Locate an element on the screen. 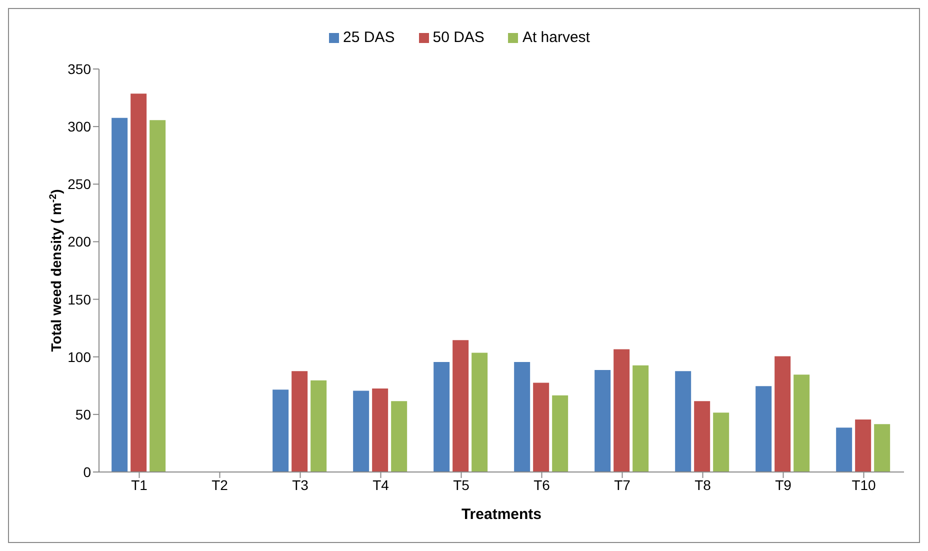  legend-label: 50 DAS is located at coordinates (458, 37).